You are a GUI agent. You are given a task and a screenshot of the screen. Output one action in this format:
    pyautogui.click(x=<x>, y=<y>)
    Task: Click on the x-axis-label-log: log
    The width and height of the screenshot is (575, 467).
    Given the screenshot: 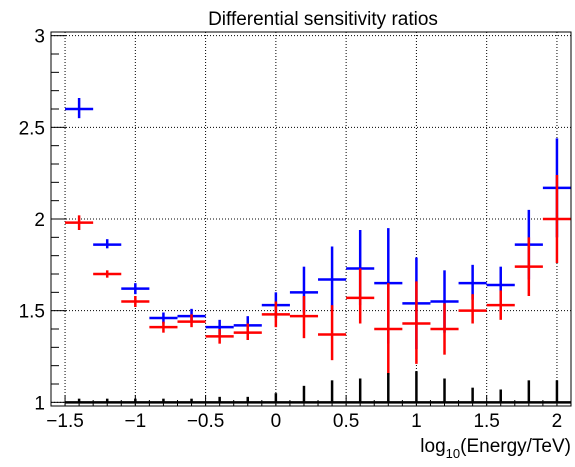 What is the action you would take?
    pyautogui.click(x=432, y=446)
    